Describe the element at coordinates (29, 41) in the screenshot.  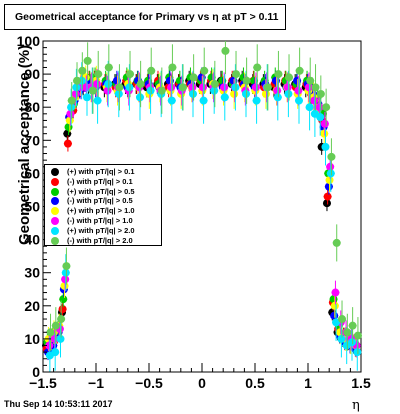
I see `y-tick-label: 100` at that location.